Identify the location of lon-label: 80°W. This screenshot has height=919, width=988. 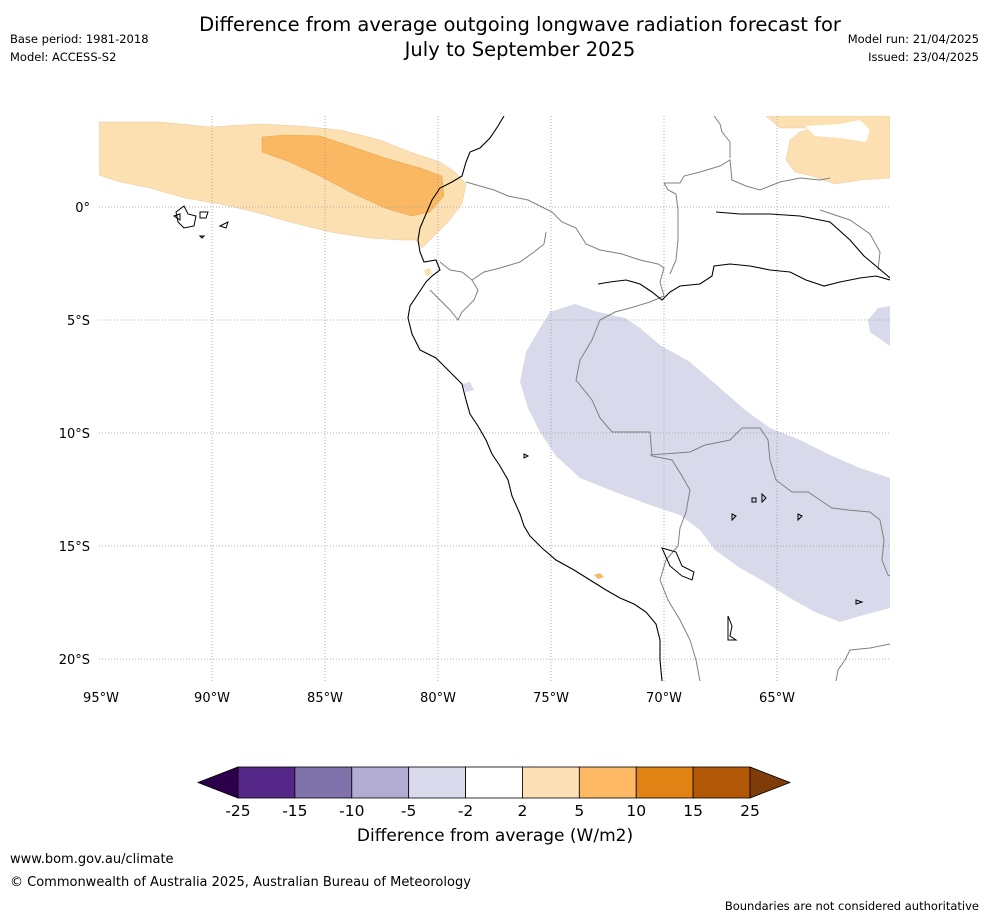
(438, 698).